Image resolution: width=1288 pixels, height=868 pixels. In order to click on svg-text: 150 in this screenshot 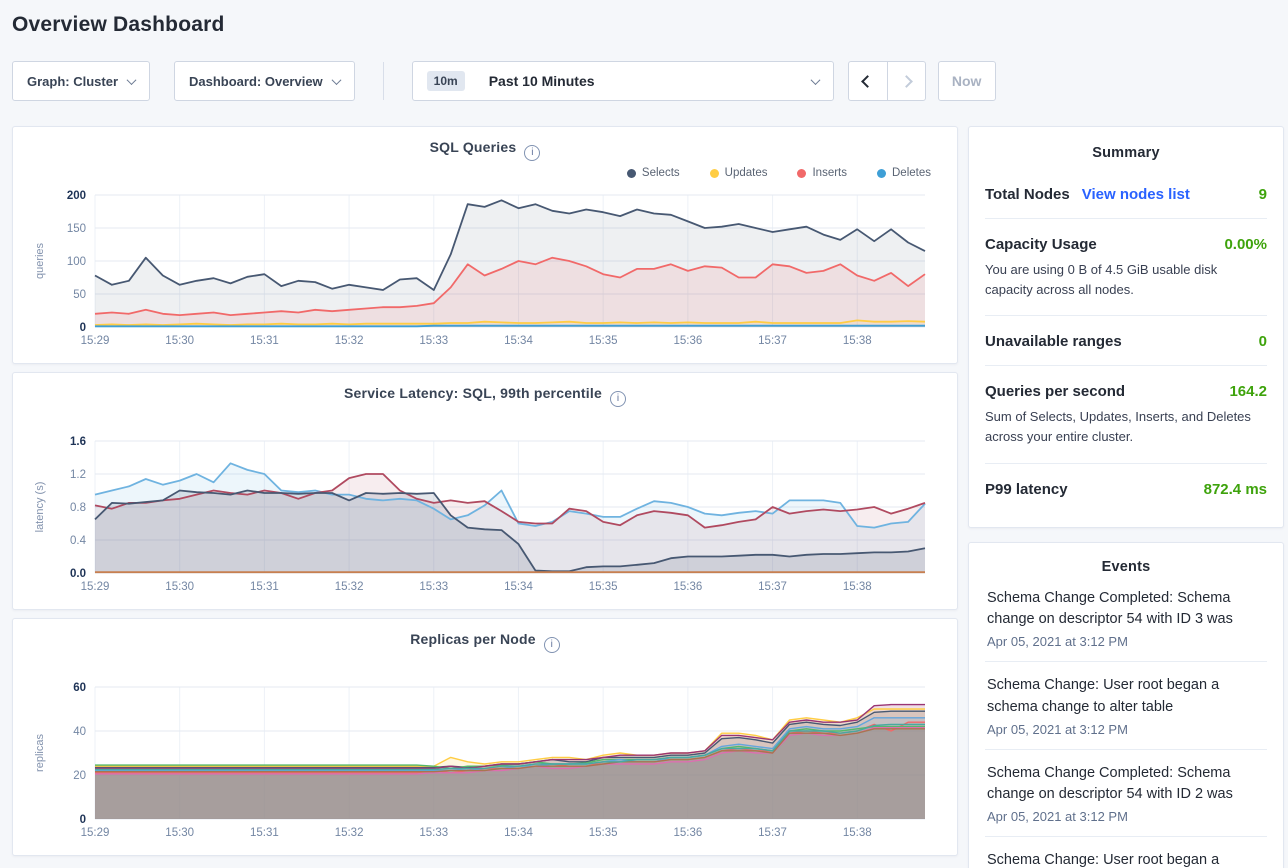, I will do `click(76, 229)`.